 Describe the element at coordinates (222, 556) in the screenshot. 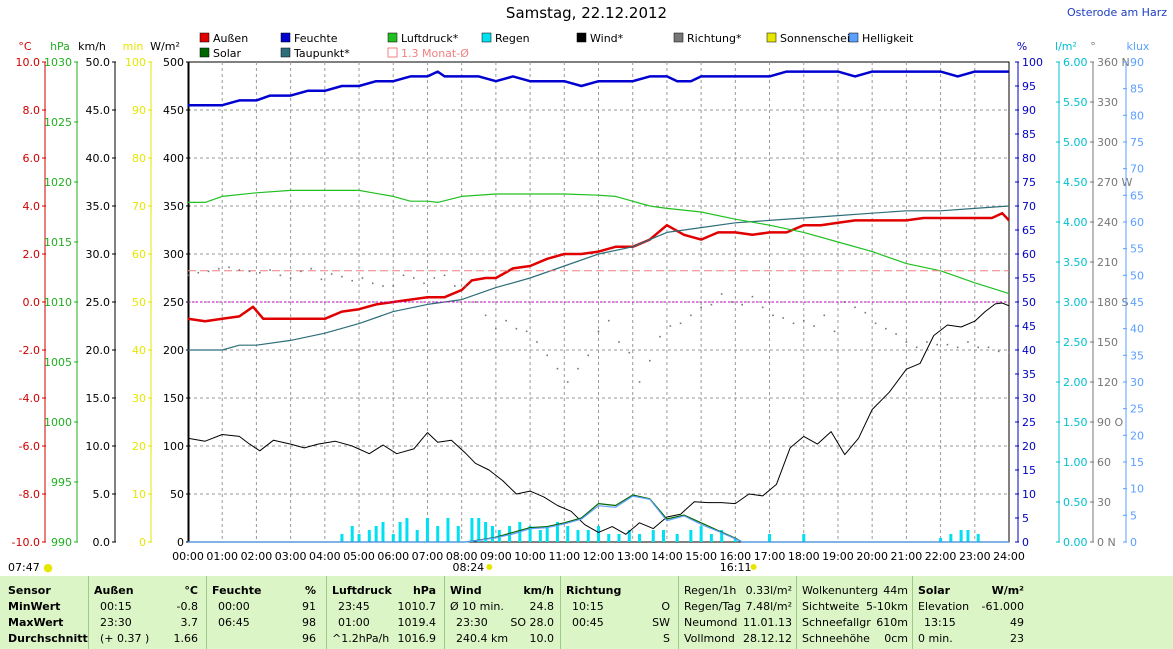

I see `x-tick-label: 01:00` at that location.